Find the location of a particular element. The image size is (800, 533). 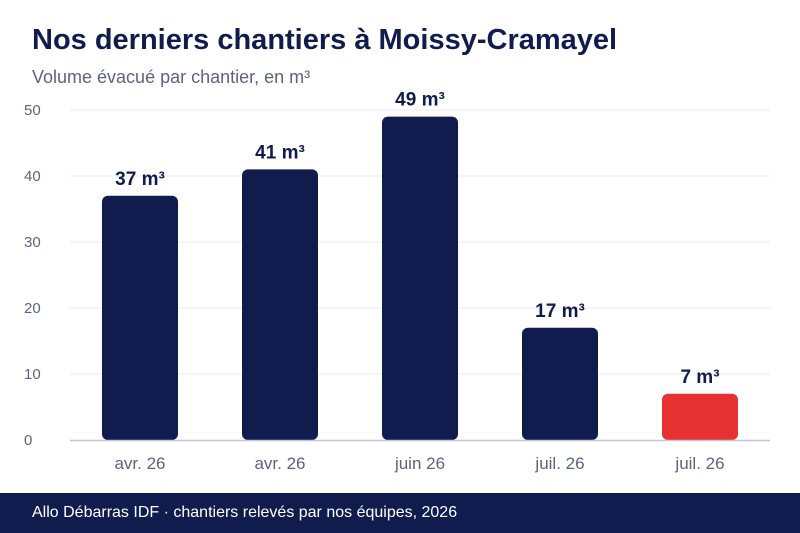

bar-value-label: 41 m³ is located at coordinates (280, 152).